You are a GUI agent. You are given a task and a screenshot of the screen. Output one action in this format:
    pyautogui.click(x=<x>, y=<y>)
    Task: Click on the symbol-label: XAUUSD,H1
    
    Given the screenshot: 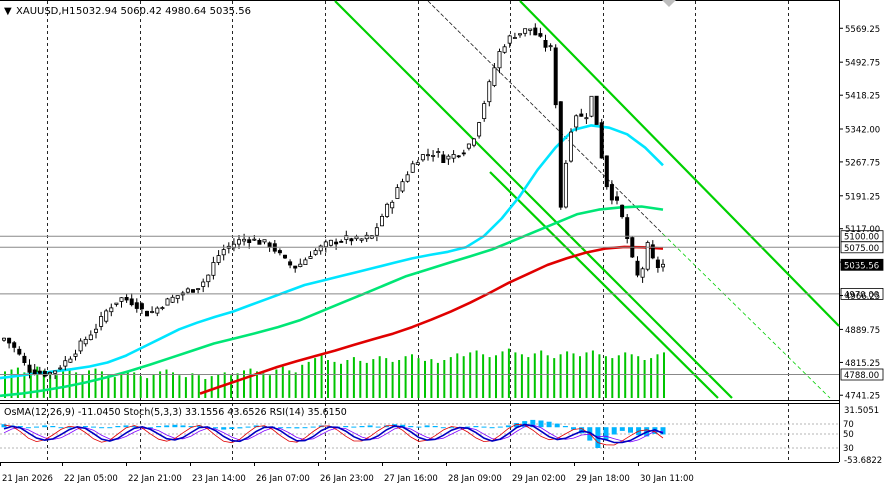 What is the action you would take?
    pyautogui.click(x=45, y=11)
    